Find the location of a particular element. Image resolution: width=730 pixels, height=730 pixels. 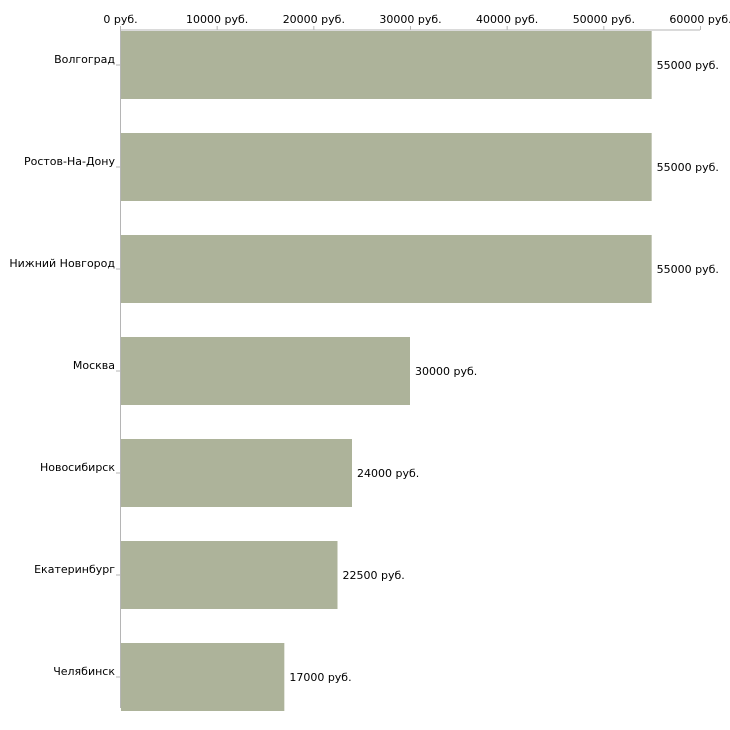

x-tick-label: 30000 руб. is located at coordinates (410, 19).